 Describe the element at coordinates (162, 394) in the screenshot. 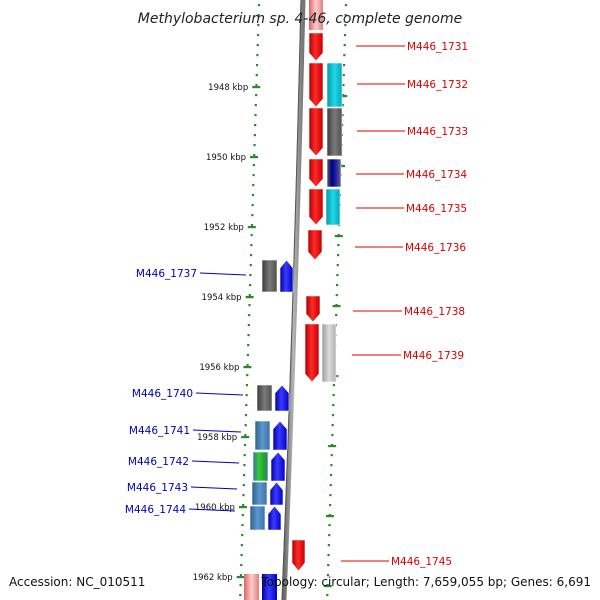

I see `gene-label: M446_1740` at that location.